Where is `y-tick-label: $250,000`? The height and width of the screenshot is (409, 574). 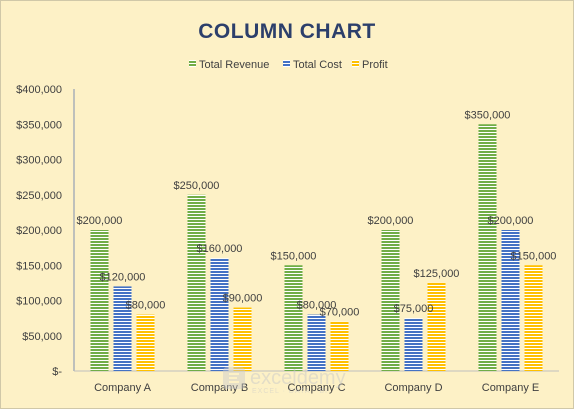 y-tick-label: $250,000 is located at coordinates (39, 196).